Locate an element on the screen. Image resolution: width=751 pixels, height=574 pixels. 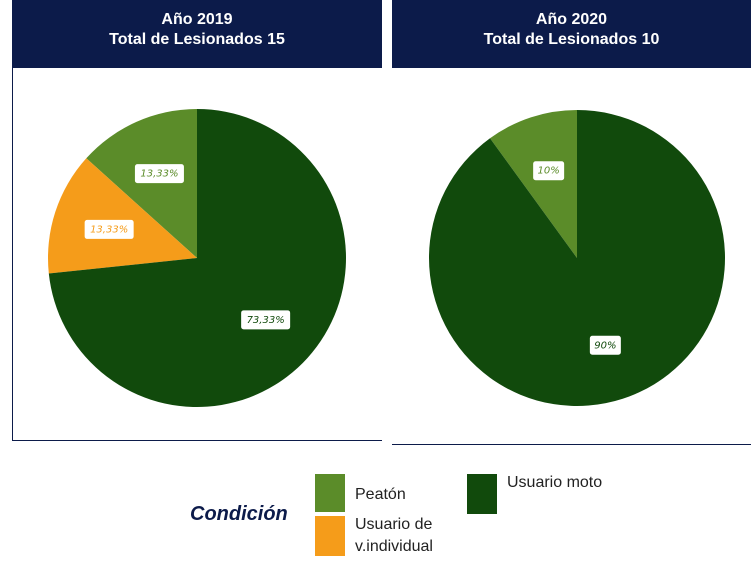
chart-title: Año 2020 is located at coordinates (571, 19).